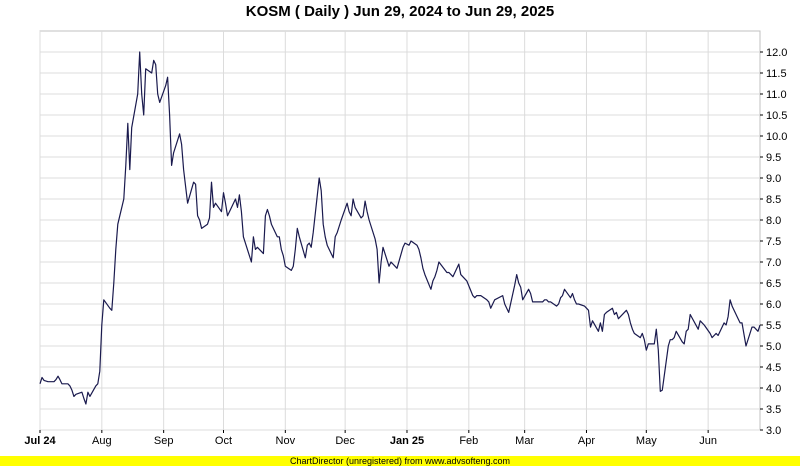 This screenshot has width=800, height=466. I want to click on x-tick-label: Apr, so click(586, 441).